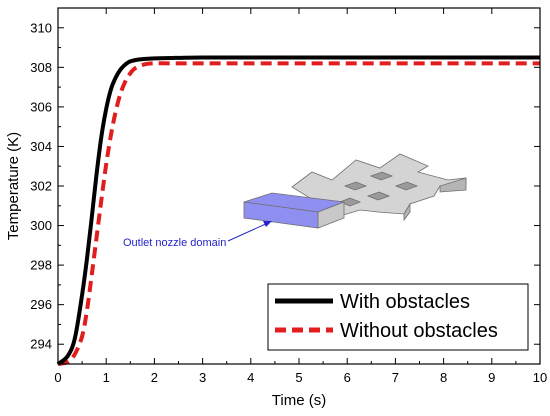 This screenshot has height=416, width=550. What do you see at coordinates (331, 215) in the screenshot?
I see `nozzle-side-face` at bounding box center [331, 215].